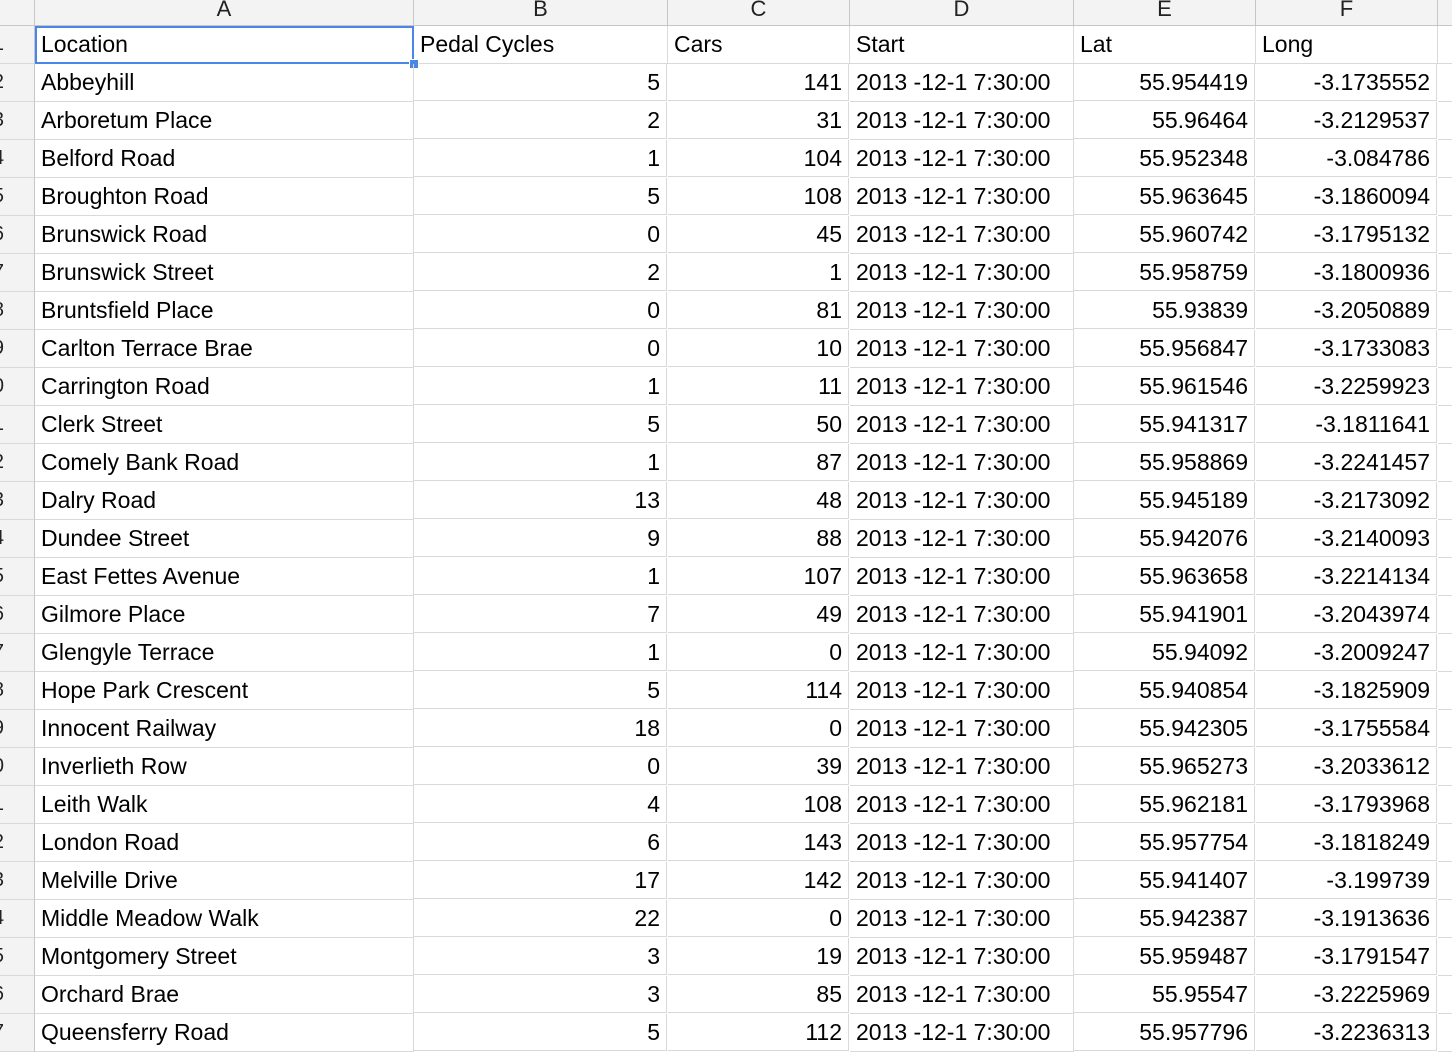 The height and width of the screenshot is (1060, 1452). Describe the element at coordinates (962, 45) in the screenshot. I see `header-cell-start: Start` at that location.